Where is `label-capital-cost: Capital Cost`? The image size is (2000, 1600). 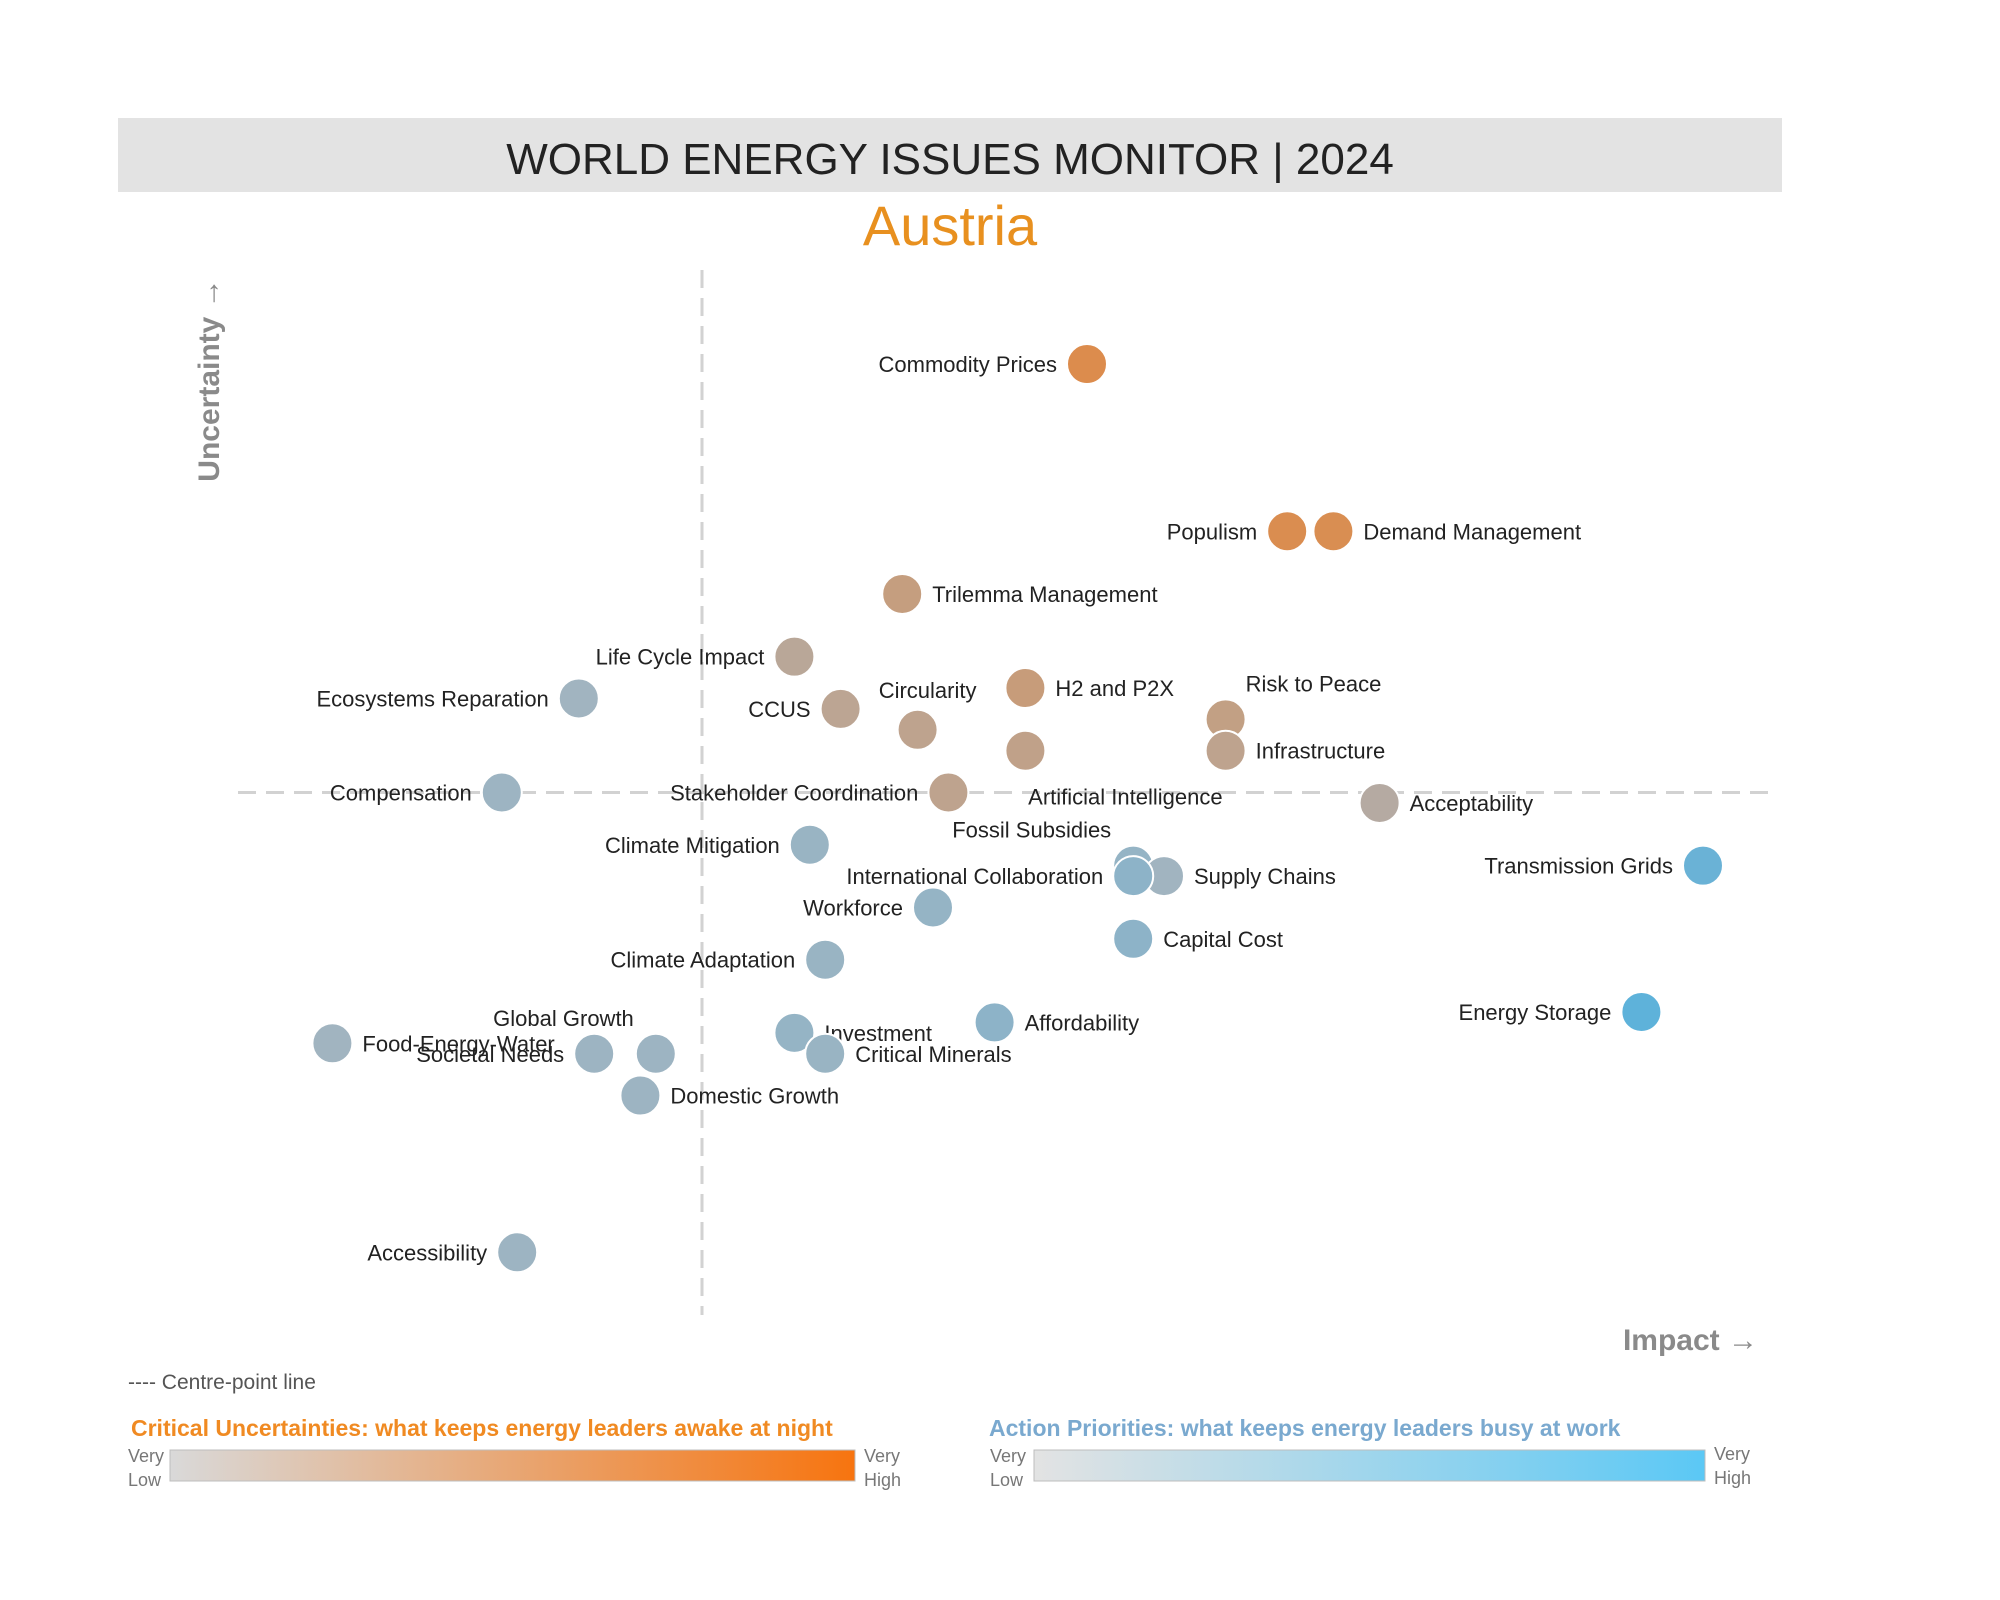
label-capital-cost: Capital Cost is located at coordinates (1223, 939).